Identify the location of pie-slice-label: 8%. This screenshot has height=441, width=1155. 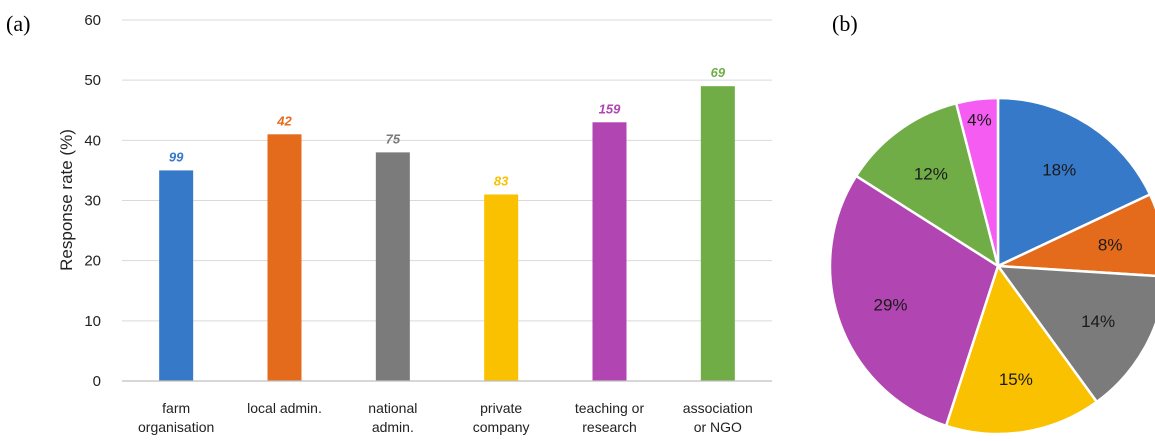
(1110, 245).